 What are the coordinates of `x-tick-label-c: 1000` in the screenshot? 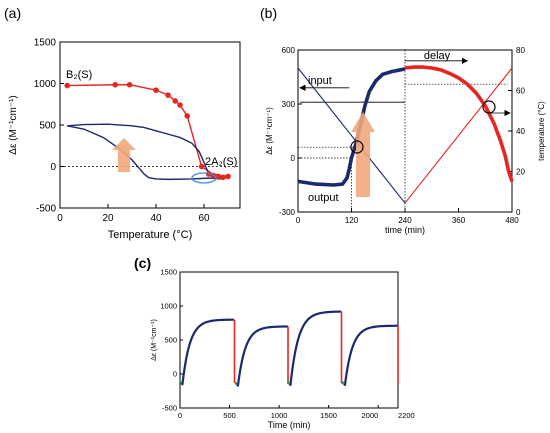 It's located at (279, 415).